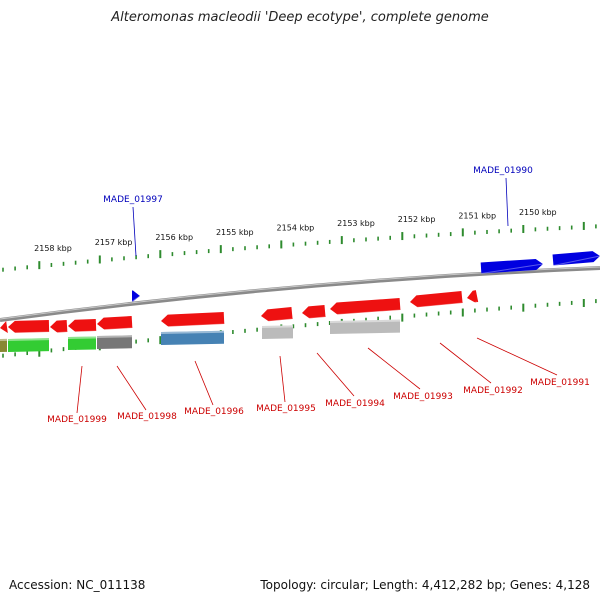  What do you see at coordinates (235, 232) in the screenshot?
I see `ruler-tick-label: 2155 kbp` at bounding box center [235, 232].